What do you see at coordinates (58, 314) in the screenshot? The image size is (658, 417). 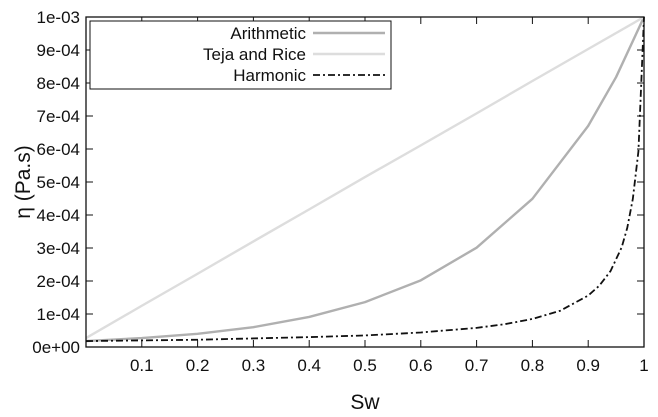 I see `y-tick-label: 1e-04` at bounding box center [58, 314].